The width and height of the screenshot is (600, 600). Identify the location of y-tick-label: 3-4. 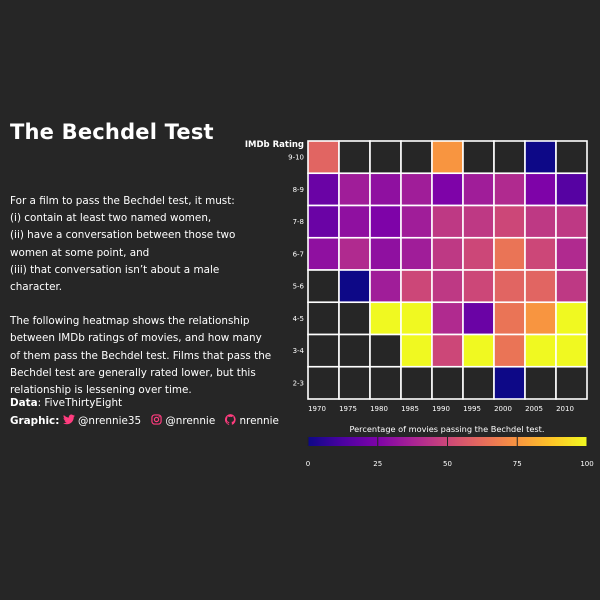
(299, 351).